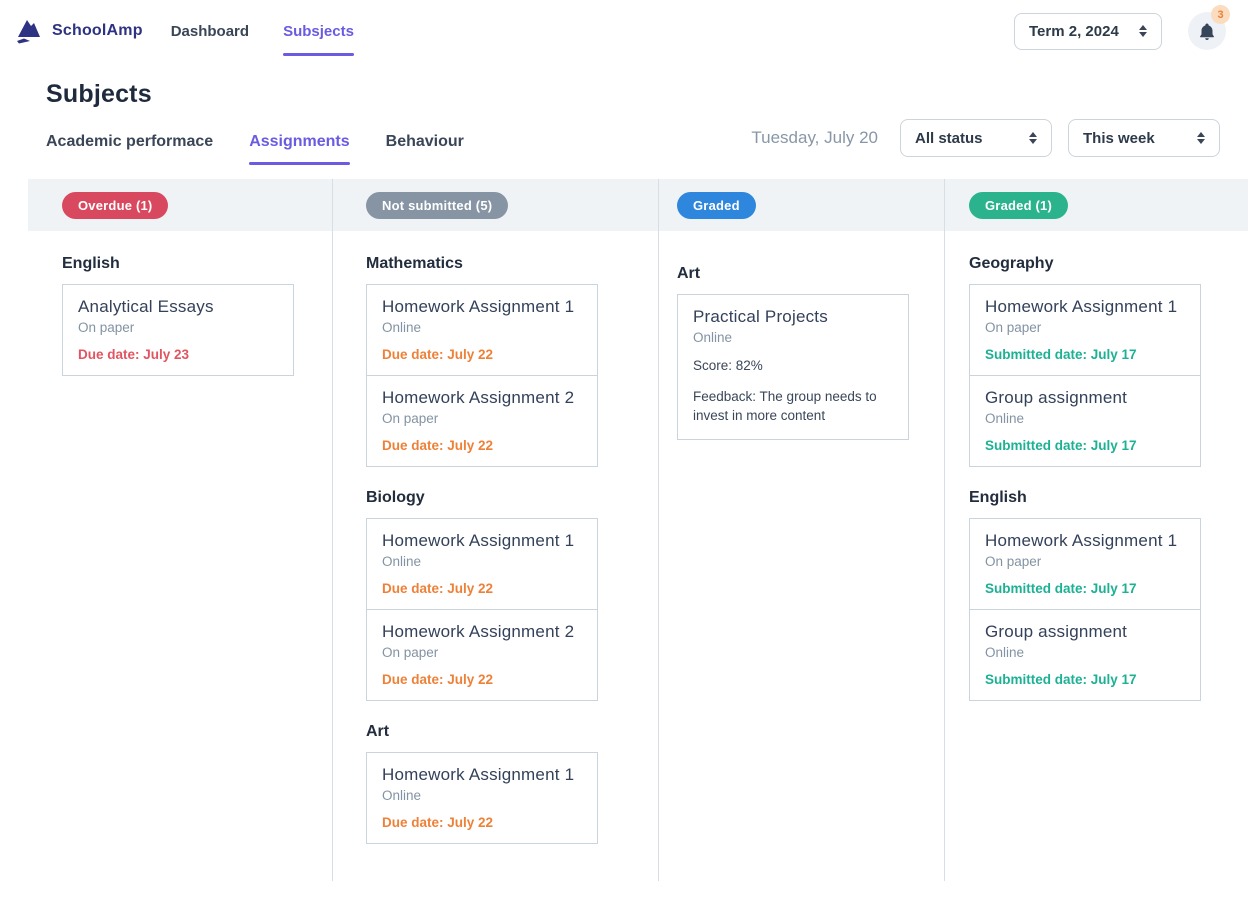 This screenshot has width=1248, height=914. I want to click on column-header: Not submitted (5), so click(495, 205).